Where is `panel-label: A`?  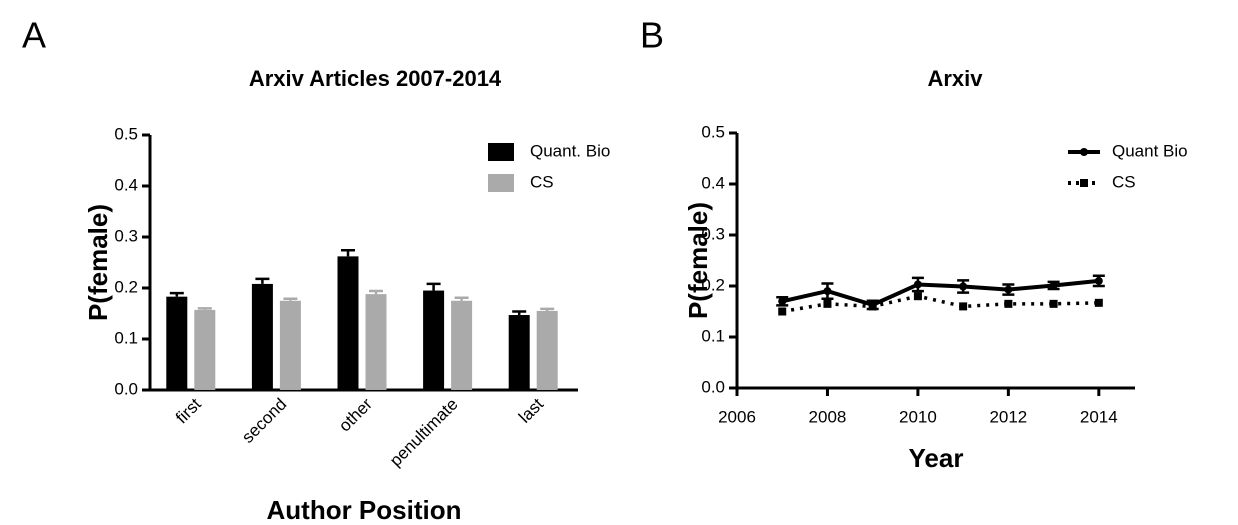
panel-label: A is located at coordinates (34, 35).